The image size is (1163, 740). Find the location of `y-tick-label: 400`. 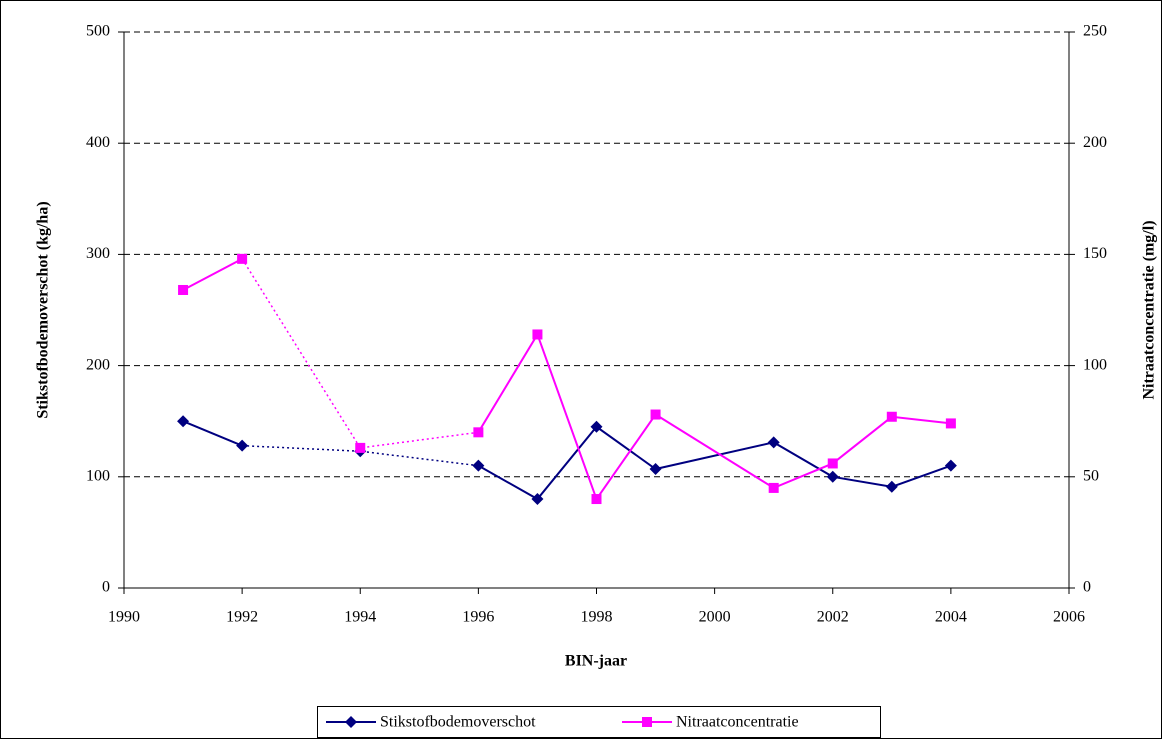

y-tick-label: 400 is located at coordinates (98, 142).